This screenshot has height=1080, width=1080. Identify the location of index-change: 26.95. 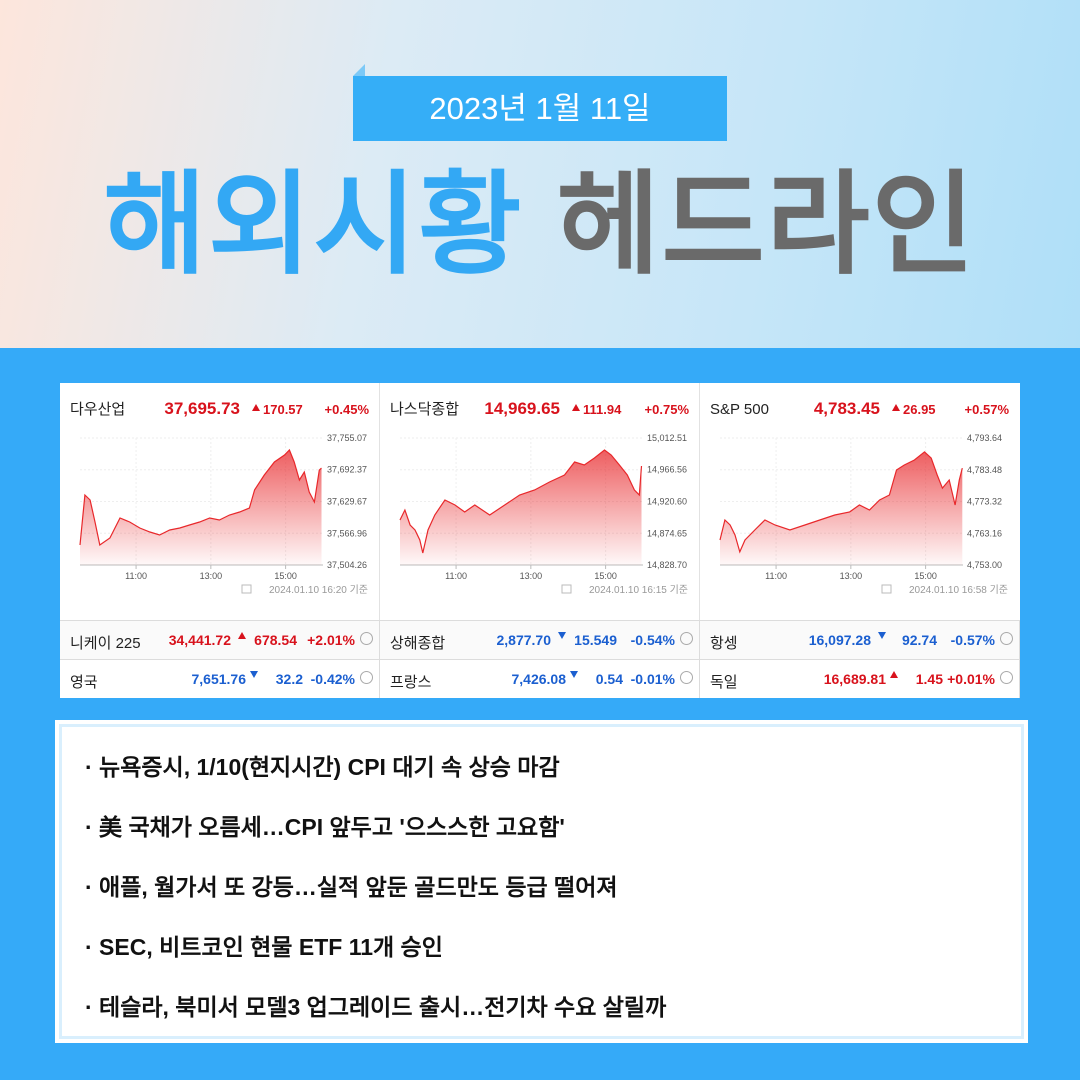
(919, 409).